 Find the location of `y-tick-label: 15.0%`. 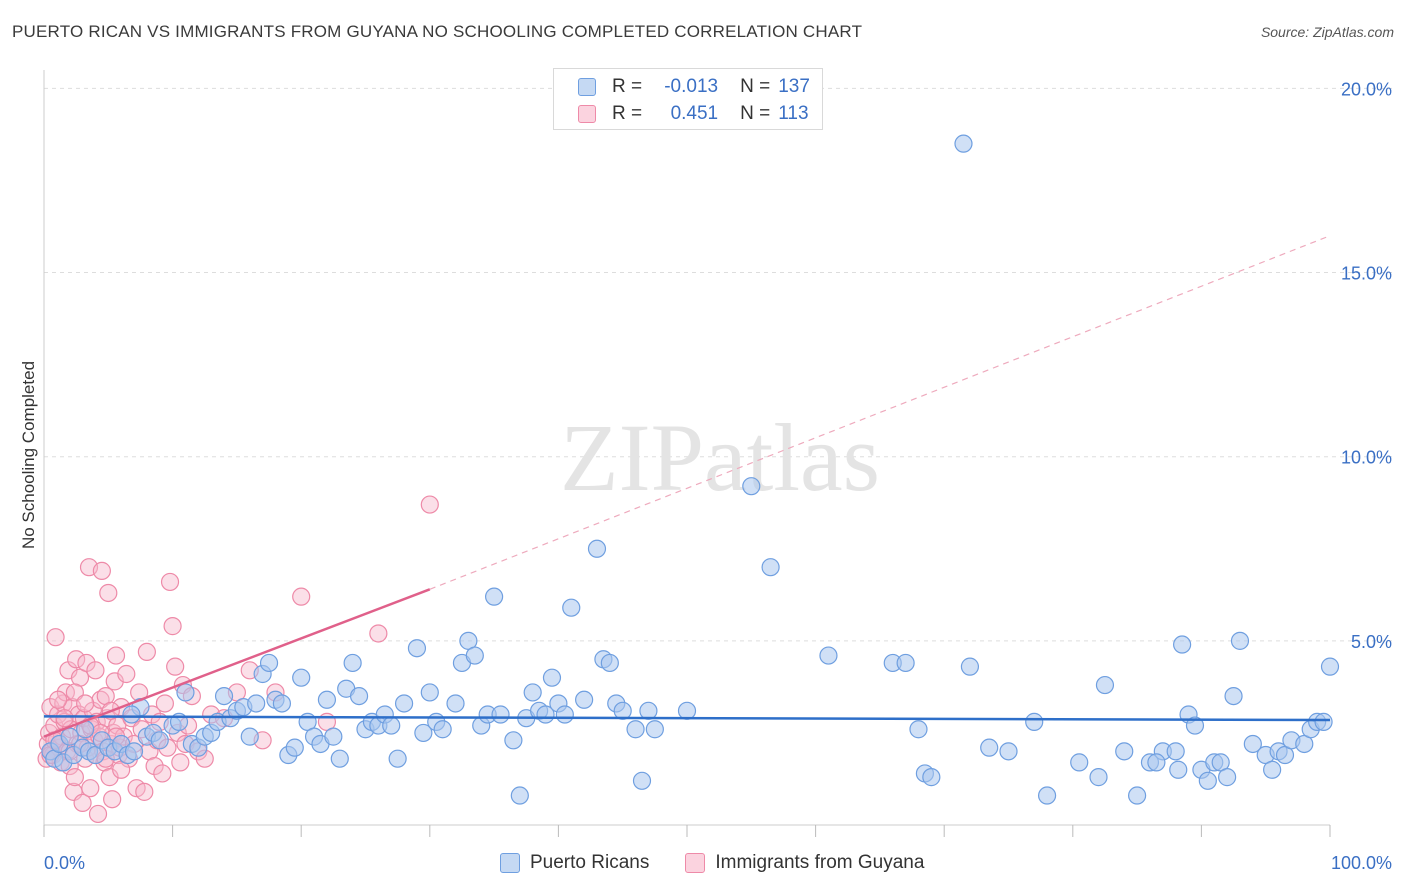

y-tick-label: 15.0% is located at coordinates (1366, 274).